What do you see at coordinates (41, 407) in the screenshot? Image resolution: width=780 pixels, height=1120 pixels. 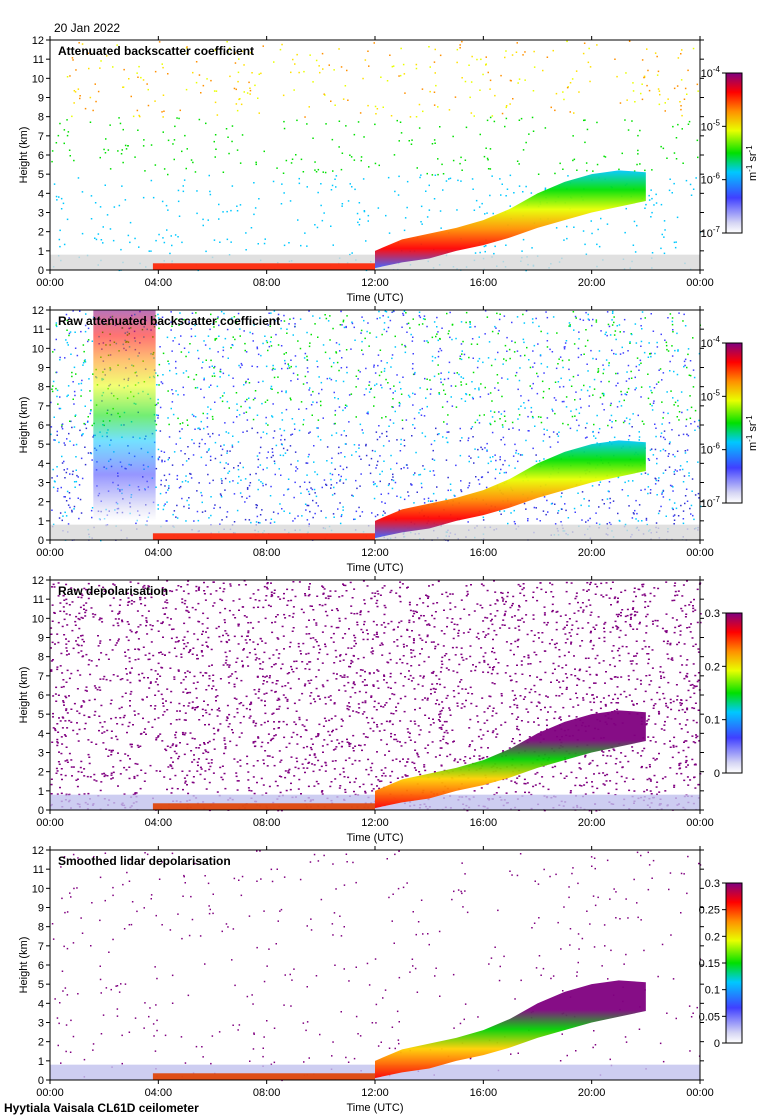 I see `y-tick-label: 7` at bounding box center [41, 407].